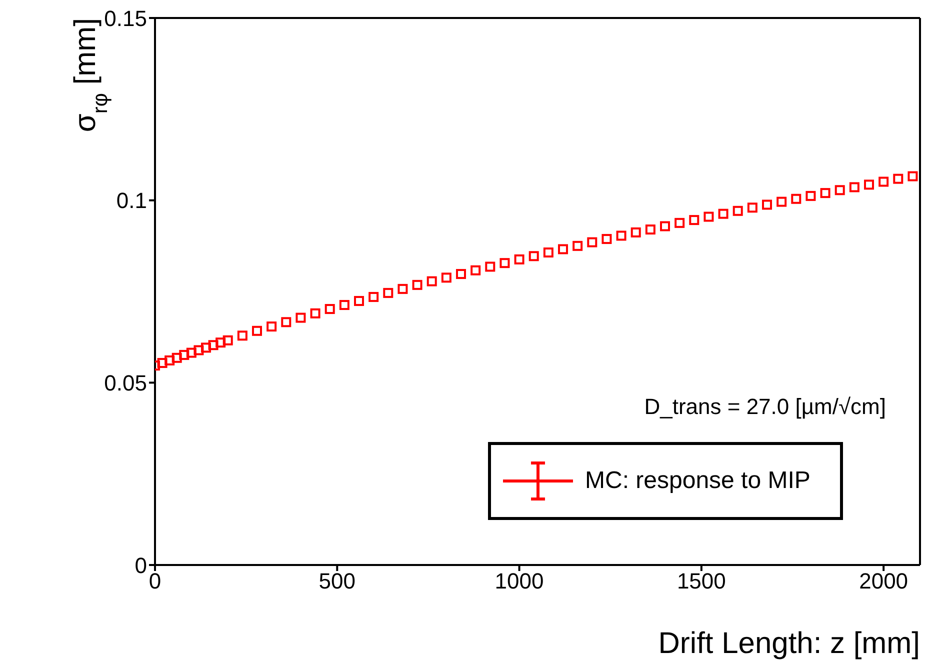 The height and width of the screenshot is (665, 940). What do you see at coordinates (701, 581) in the screenshot?
I see `x-tick-label: 1500` at bounding box center [701, 581].